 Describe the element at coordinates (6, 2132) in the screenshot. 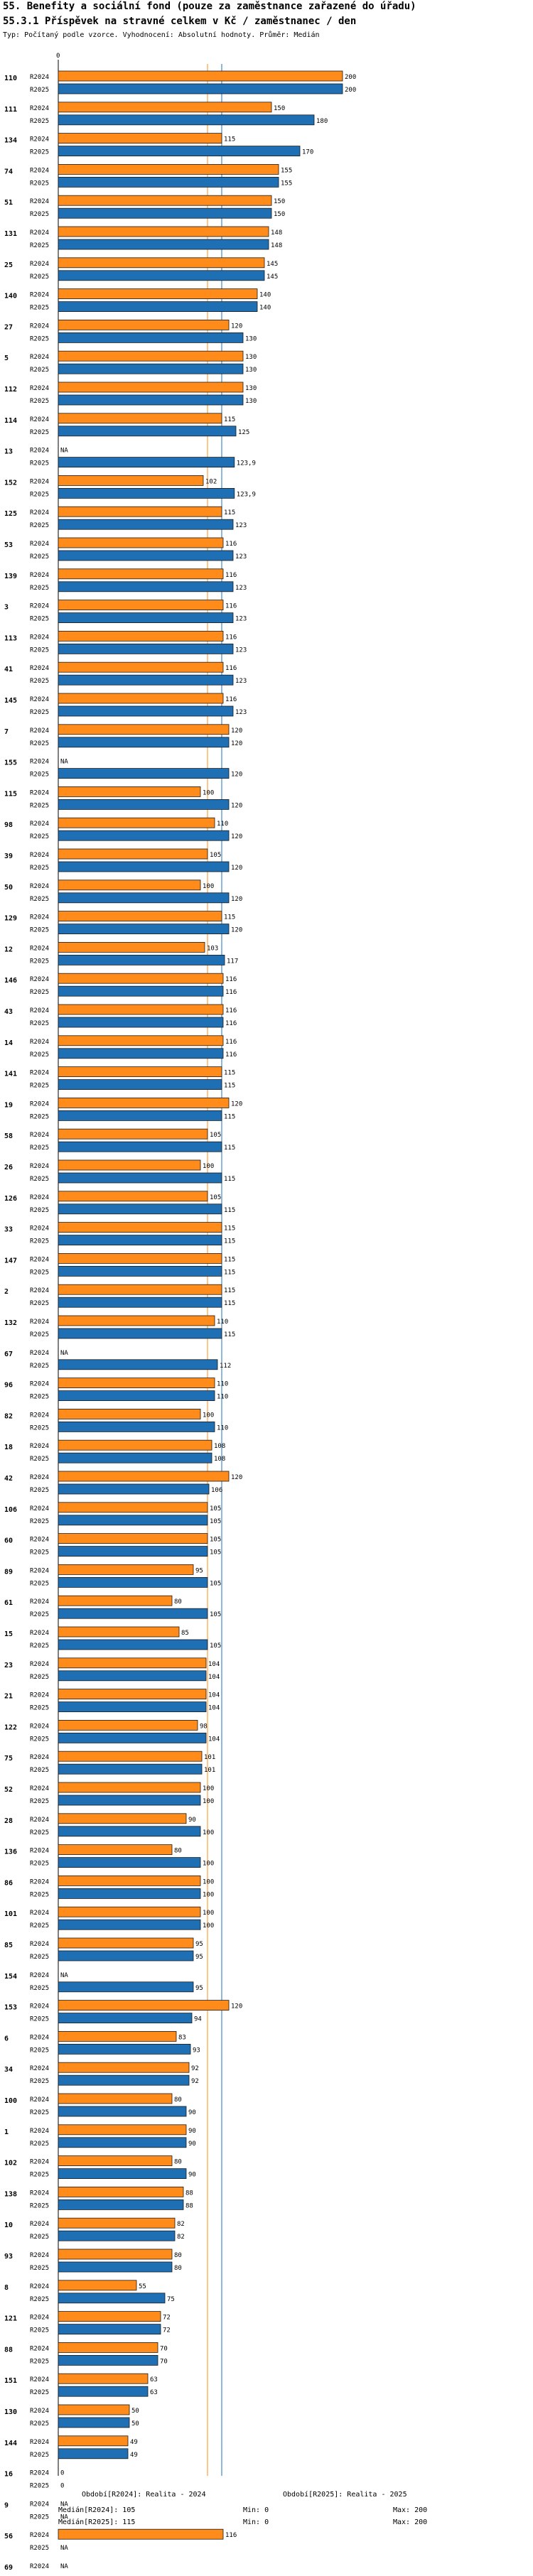

I see `category-label: 1` at that location.